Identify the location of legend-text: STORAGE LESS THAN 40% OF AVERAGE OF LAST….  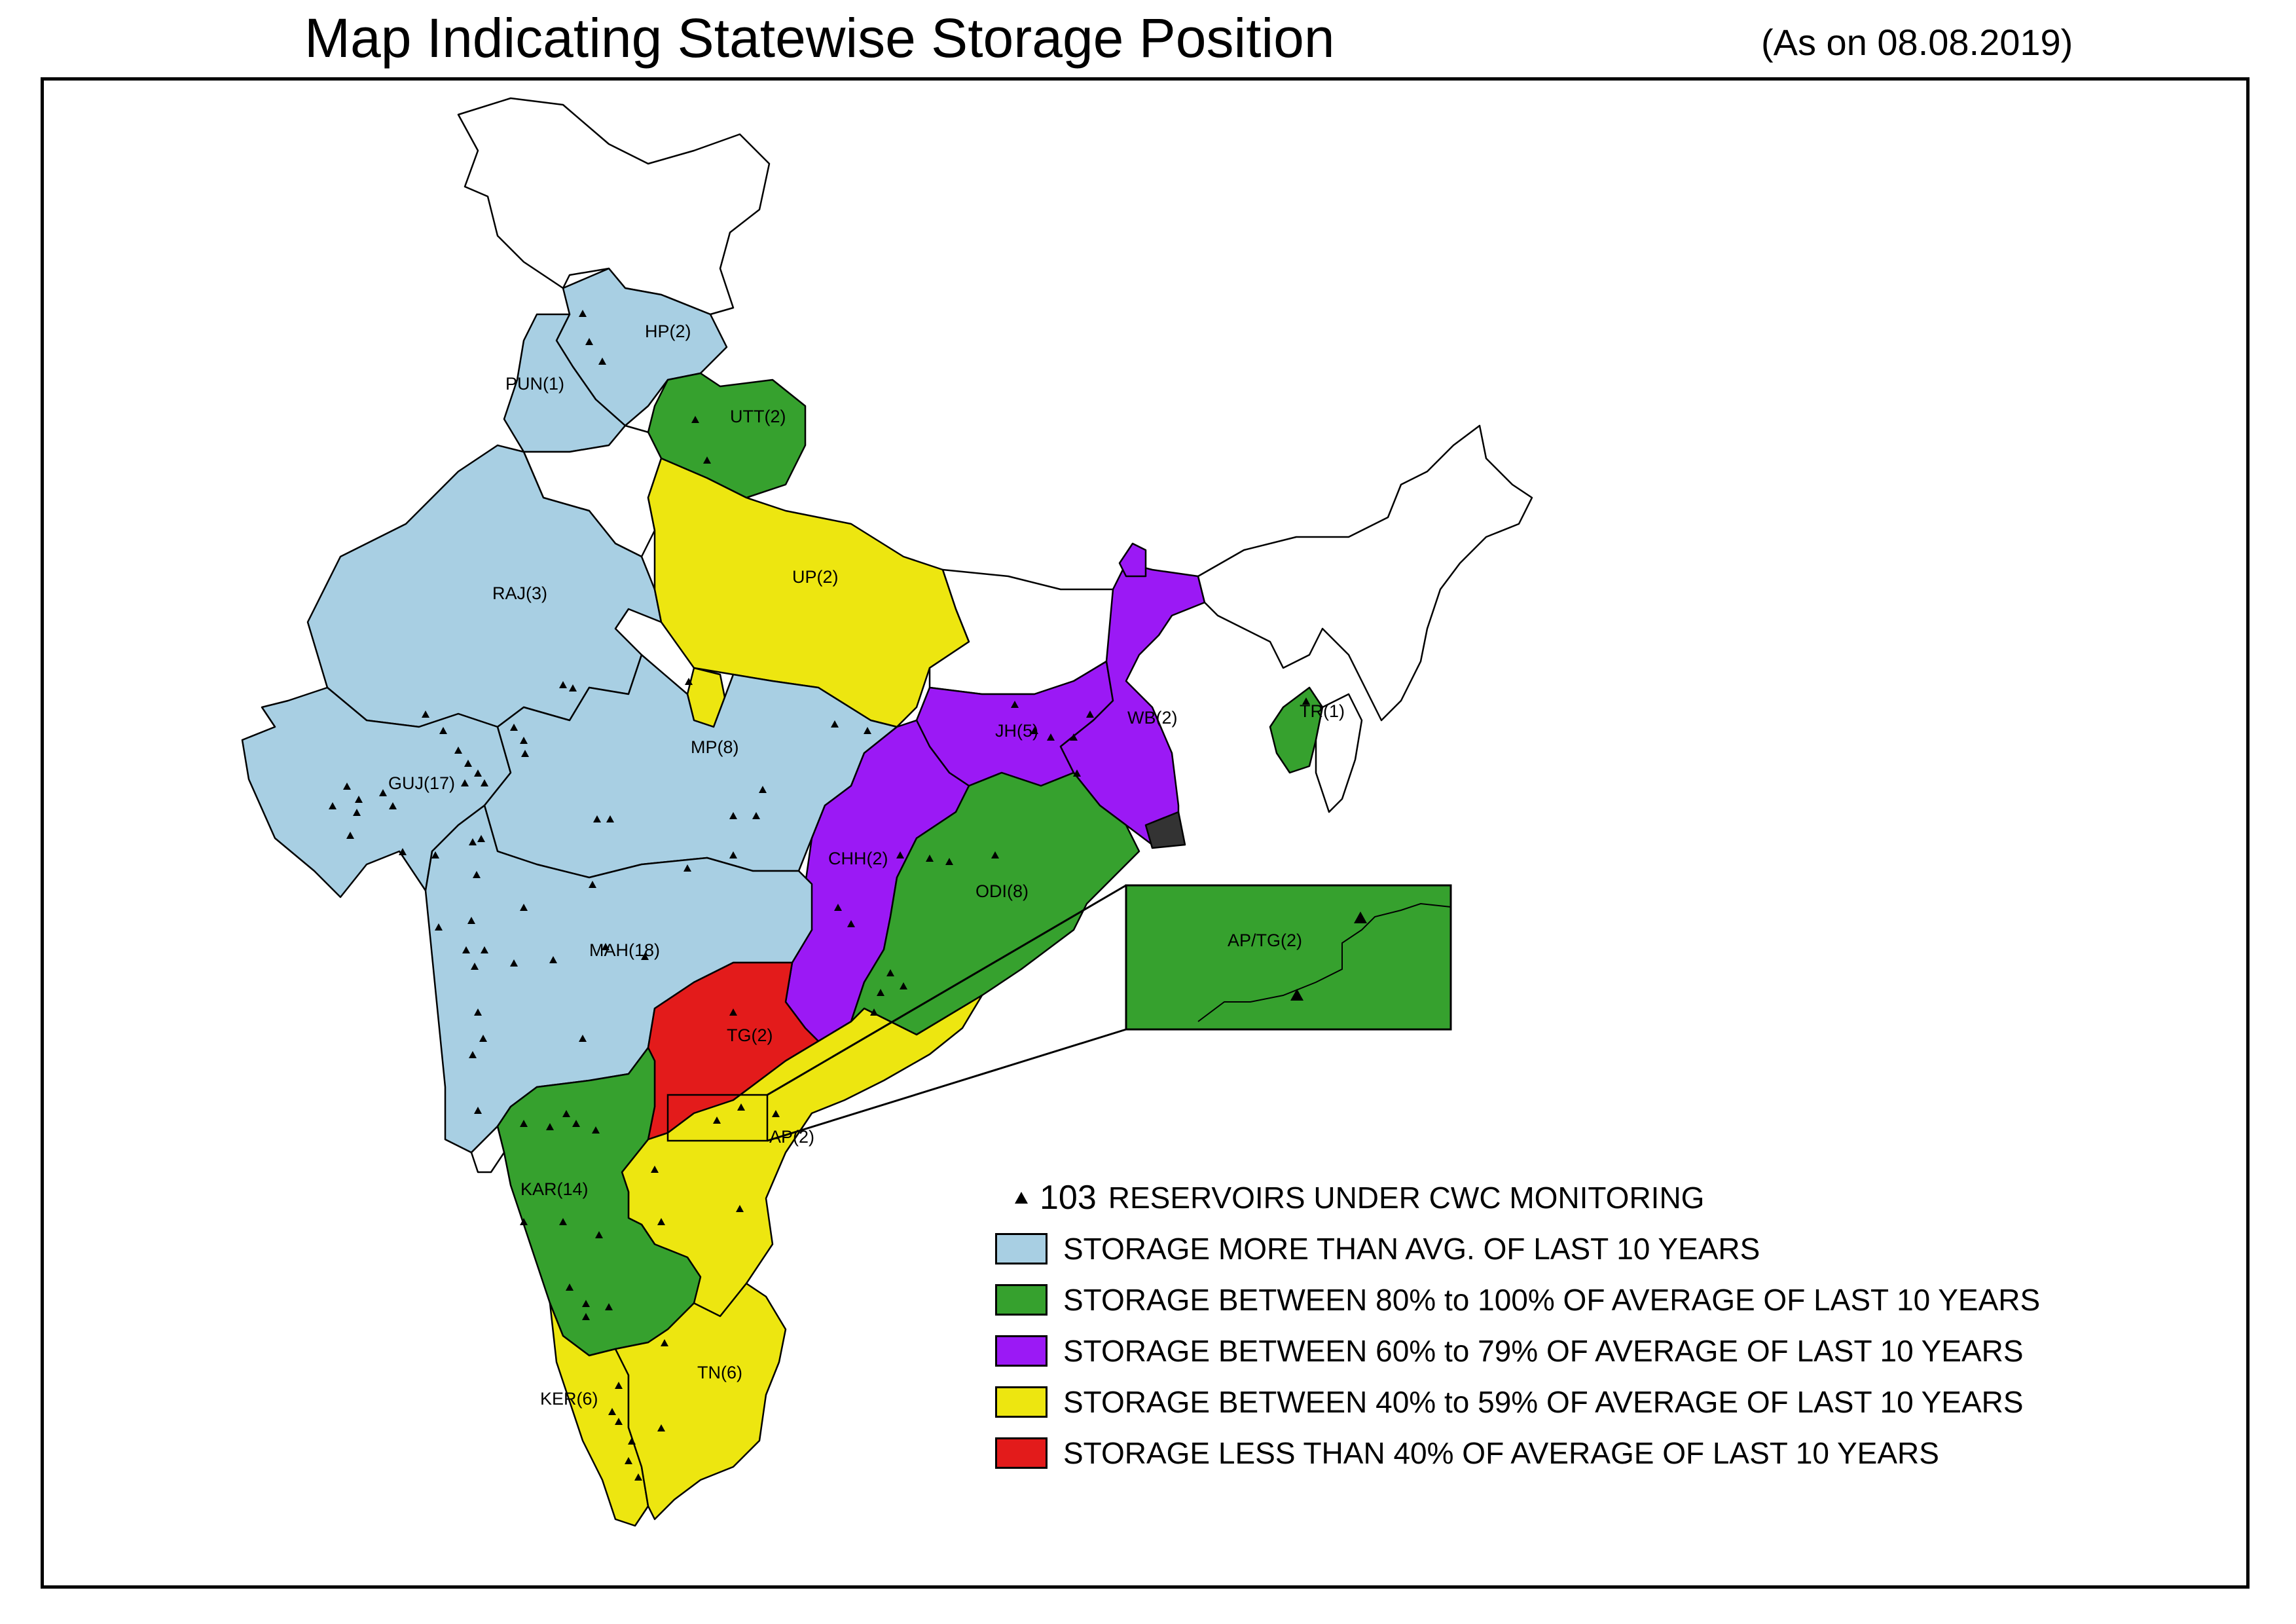
(1501, 1453).